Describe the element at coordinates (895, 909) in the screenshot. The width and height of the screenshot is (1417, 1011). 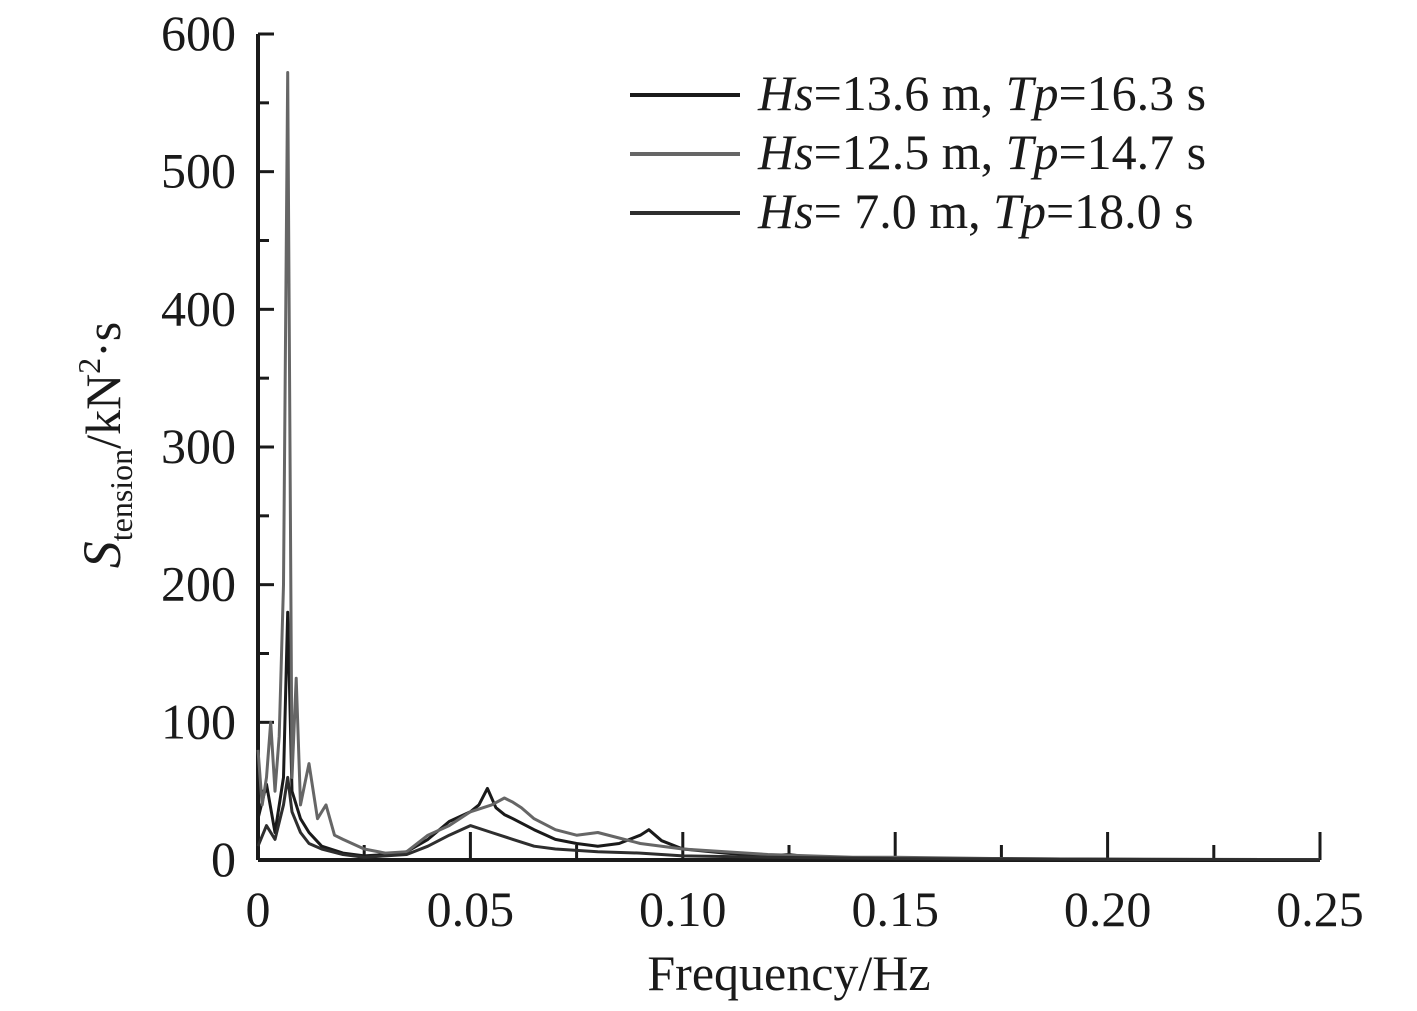
I see `x-tick-label: 0.15` at that location.